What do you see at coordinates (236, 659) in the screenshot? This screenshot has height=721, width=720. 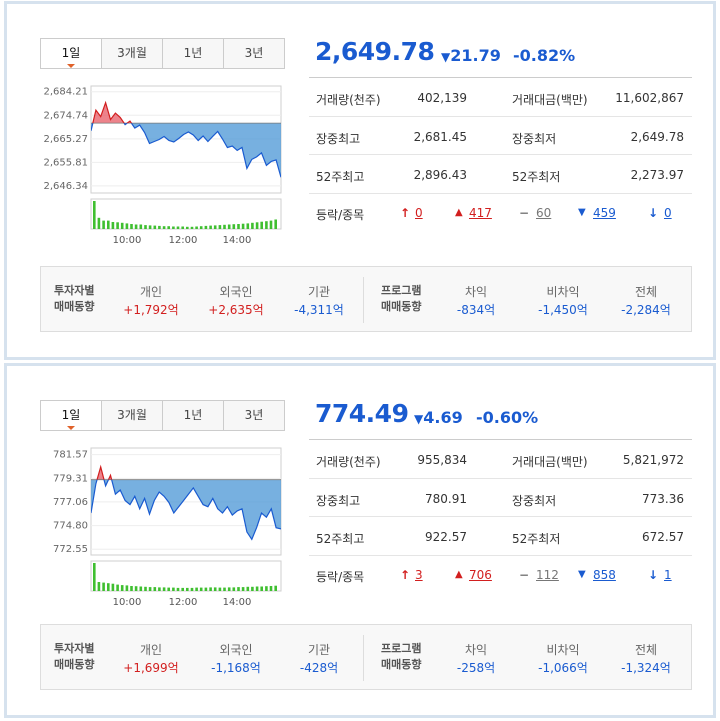 I see `flow-foreign: 외국인 -1,168억` at bounding box center [236, 659].